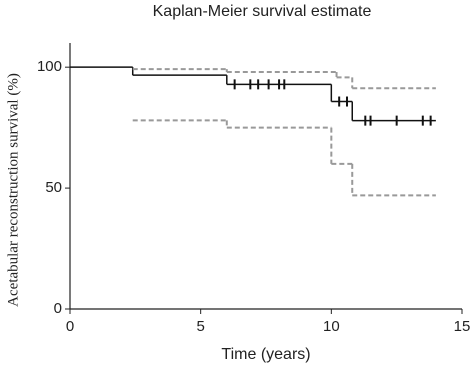 This screenshot has width=474, height=369. I want to click on y-tick-label: 0, so click(58, 308).